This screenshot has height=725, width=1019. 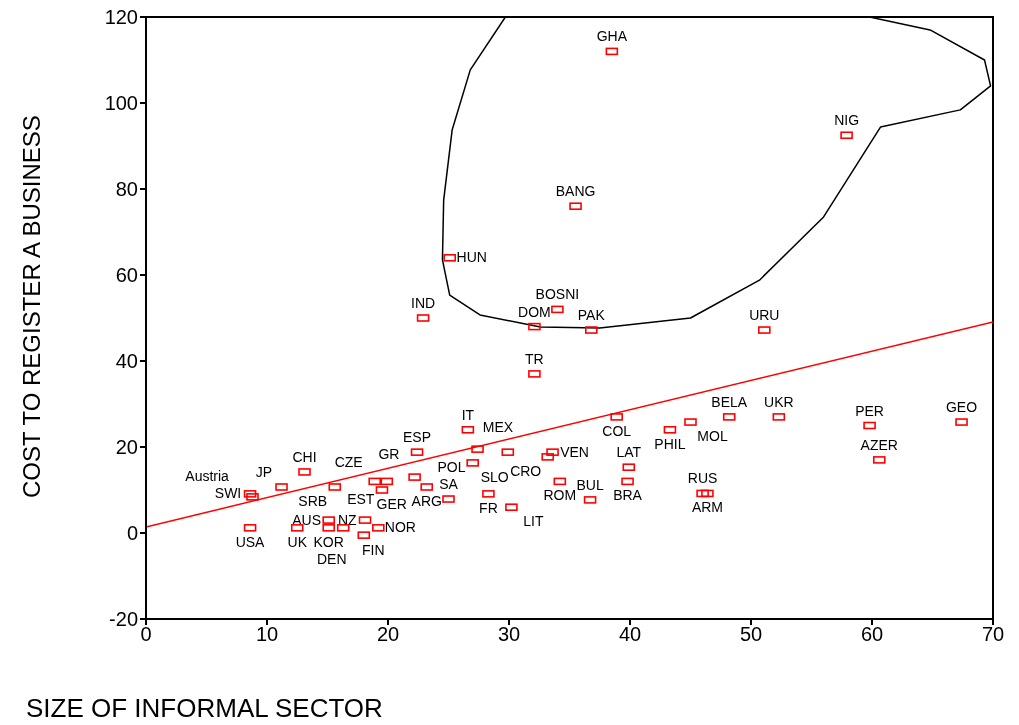 What do you see at coordinates (426, 500) in the screenshot?
I see `data-label: ARG` at bounding box center [426, 500].